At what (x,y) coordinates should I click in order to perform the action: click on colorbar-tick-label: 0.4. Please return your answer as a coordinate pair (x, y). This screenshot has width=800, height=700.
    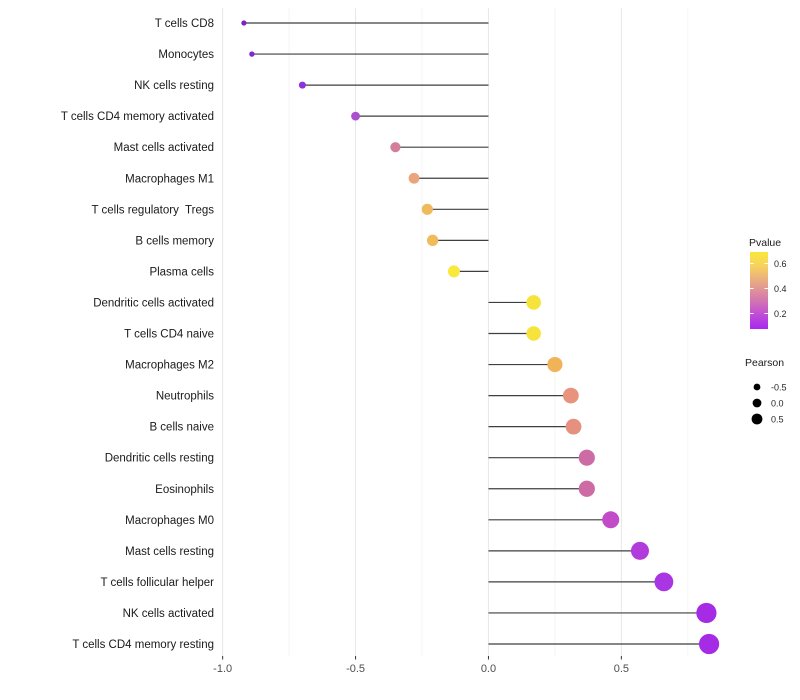
    Looking at the image, I should click on (780, 289).